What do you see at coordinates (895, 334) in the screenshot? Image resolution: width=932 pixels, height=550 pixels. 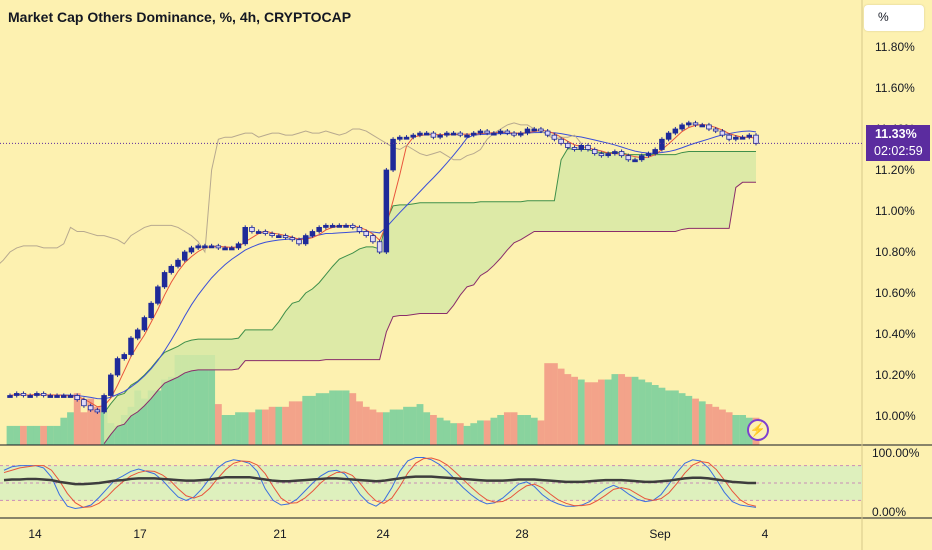 I see `y-tick-label: 10.40%` at bounding box center [895, 334].